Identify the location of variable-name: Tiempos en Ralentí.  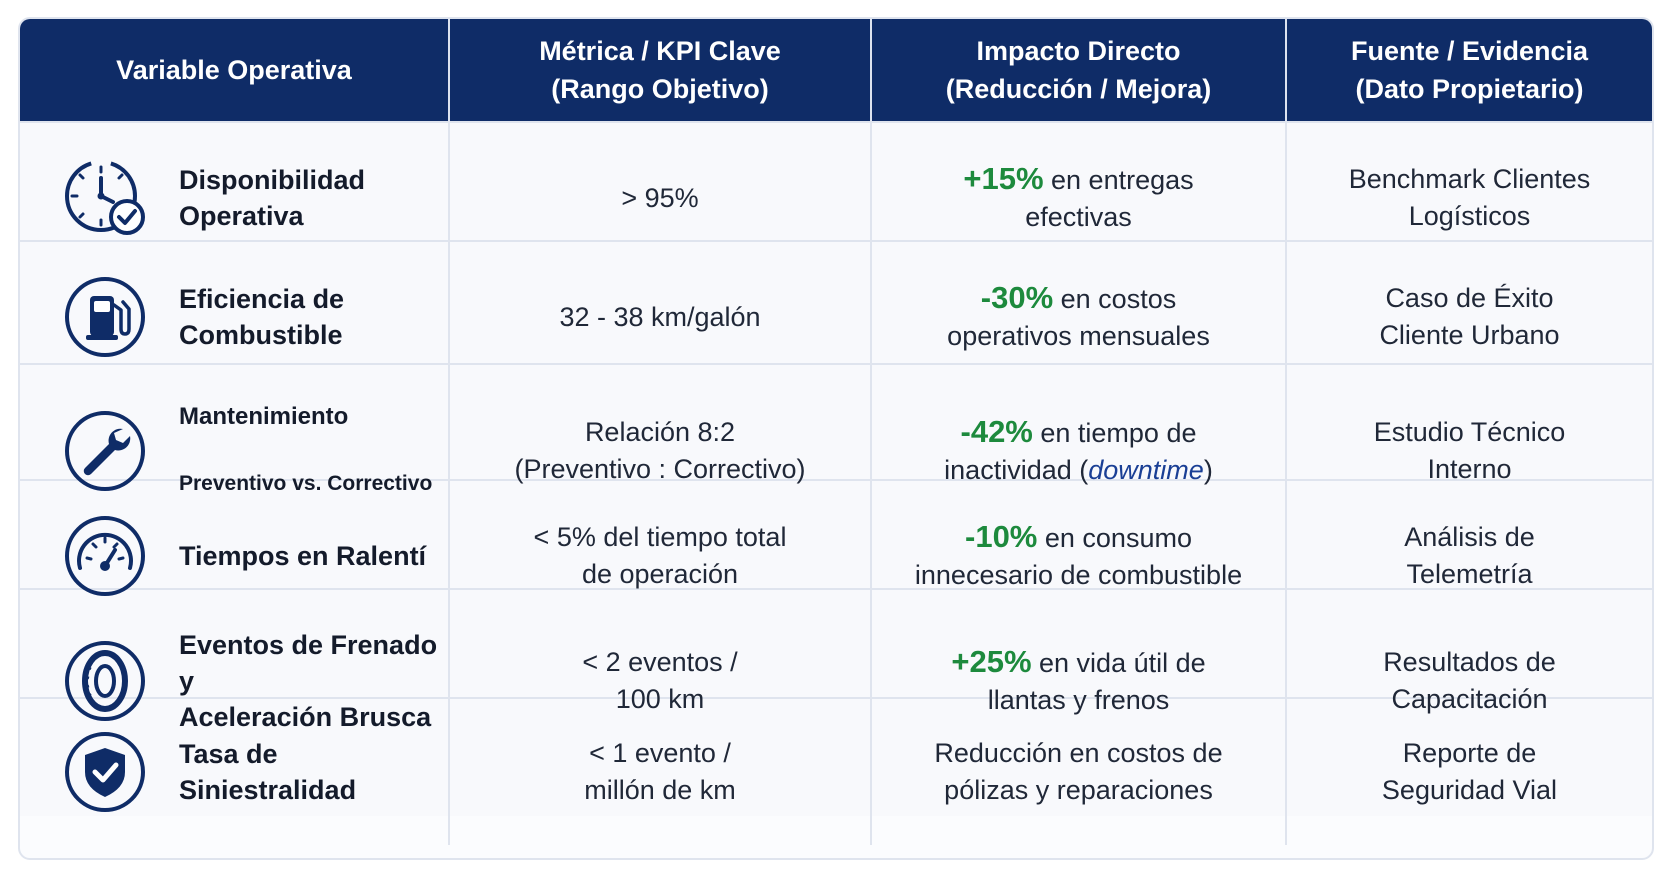
(303, 556).